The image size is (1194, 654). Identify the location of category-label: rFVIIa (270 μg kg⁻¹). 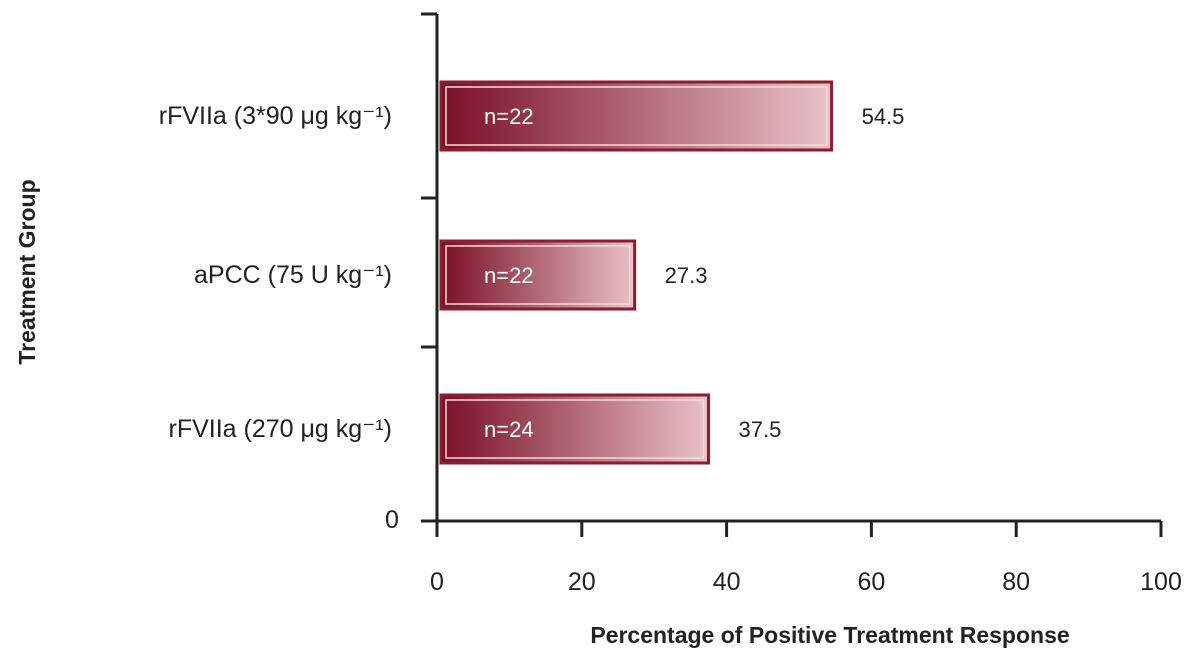
(281, 429).